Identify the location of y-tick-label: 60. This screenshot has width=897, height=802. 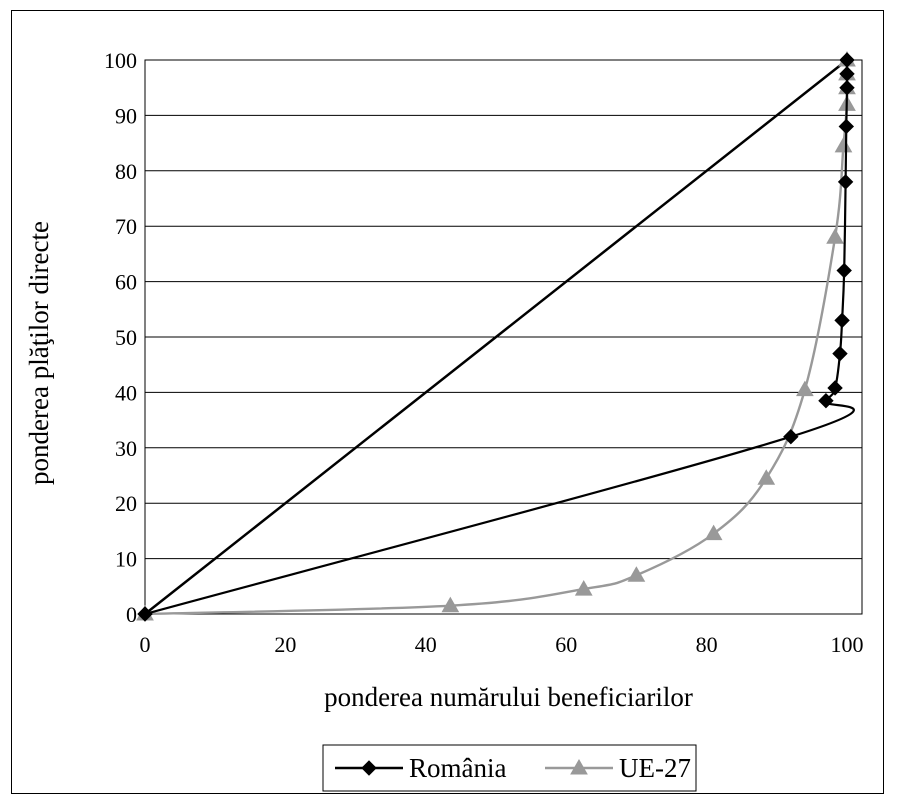
(126, 282).